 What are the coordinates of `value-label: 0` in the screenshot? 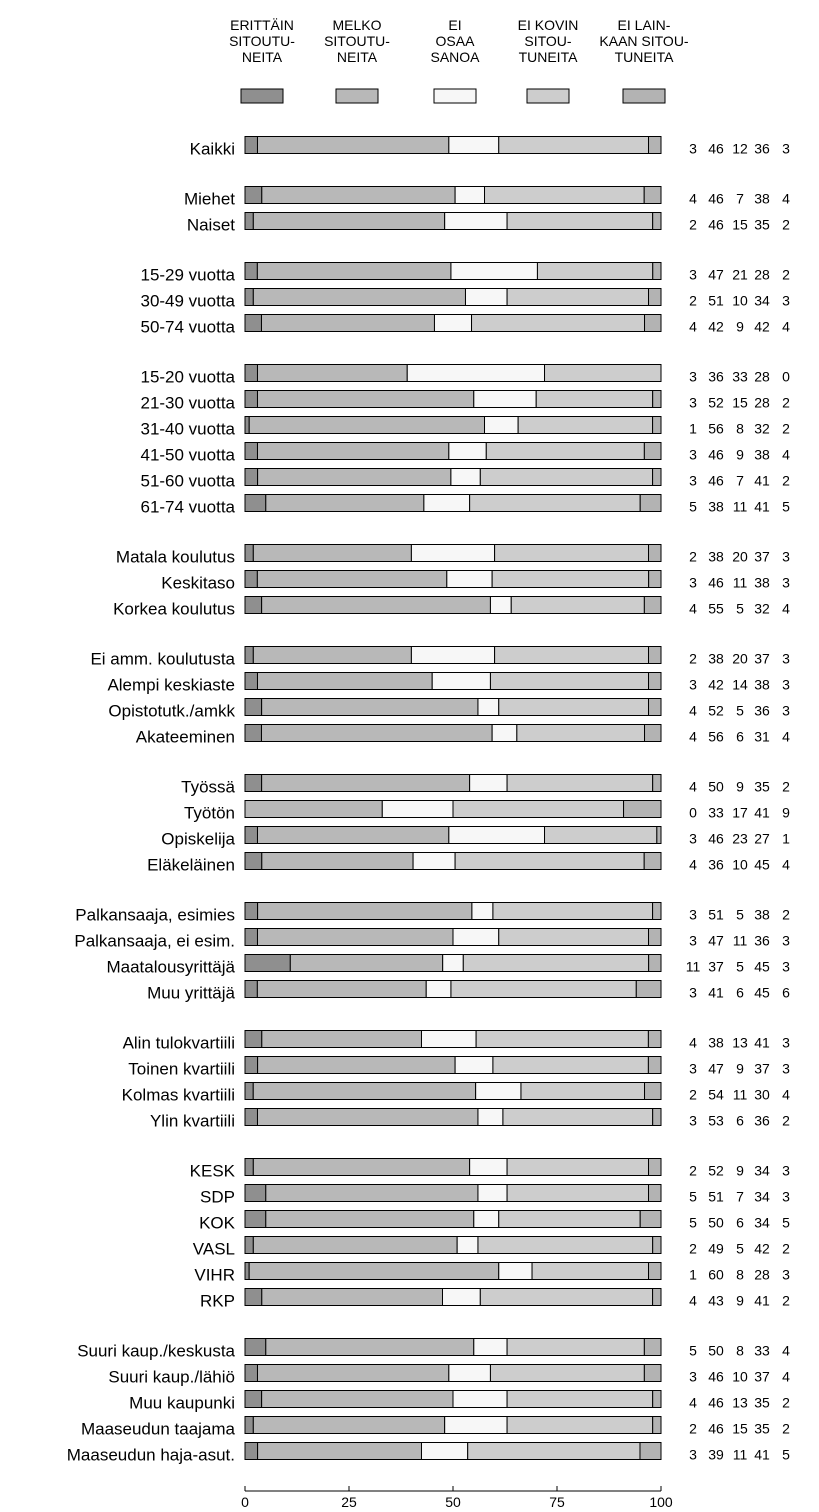 It's located at (693, 813).